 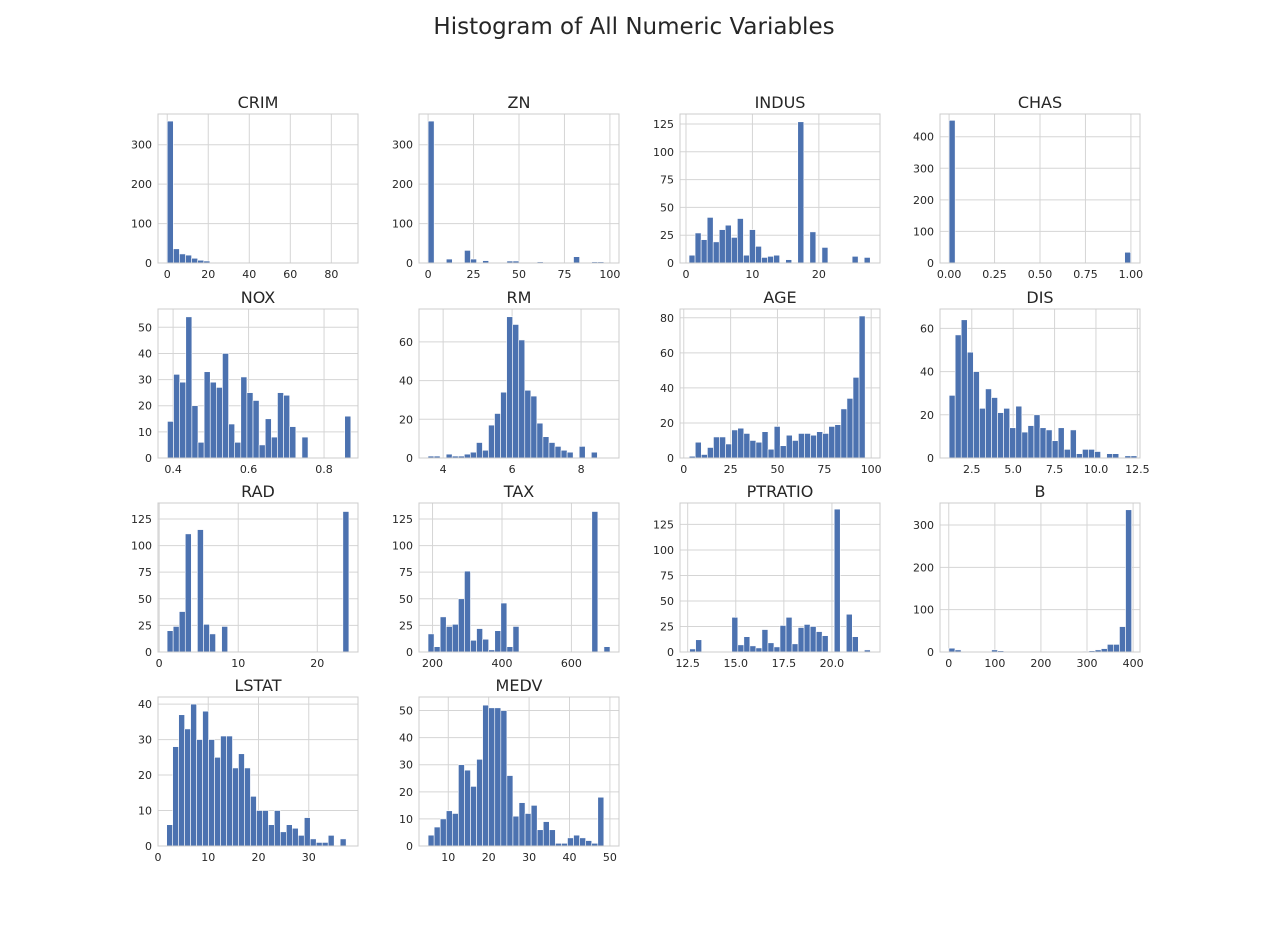 What do you see at coordinates (1039, 297) in the screenshot?
I see `subplot-title: DIS` at bounding box center [1039, 297].